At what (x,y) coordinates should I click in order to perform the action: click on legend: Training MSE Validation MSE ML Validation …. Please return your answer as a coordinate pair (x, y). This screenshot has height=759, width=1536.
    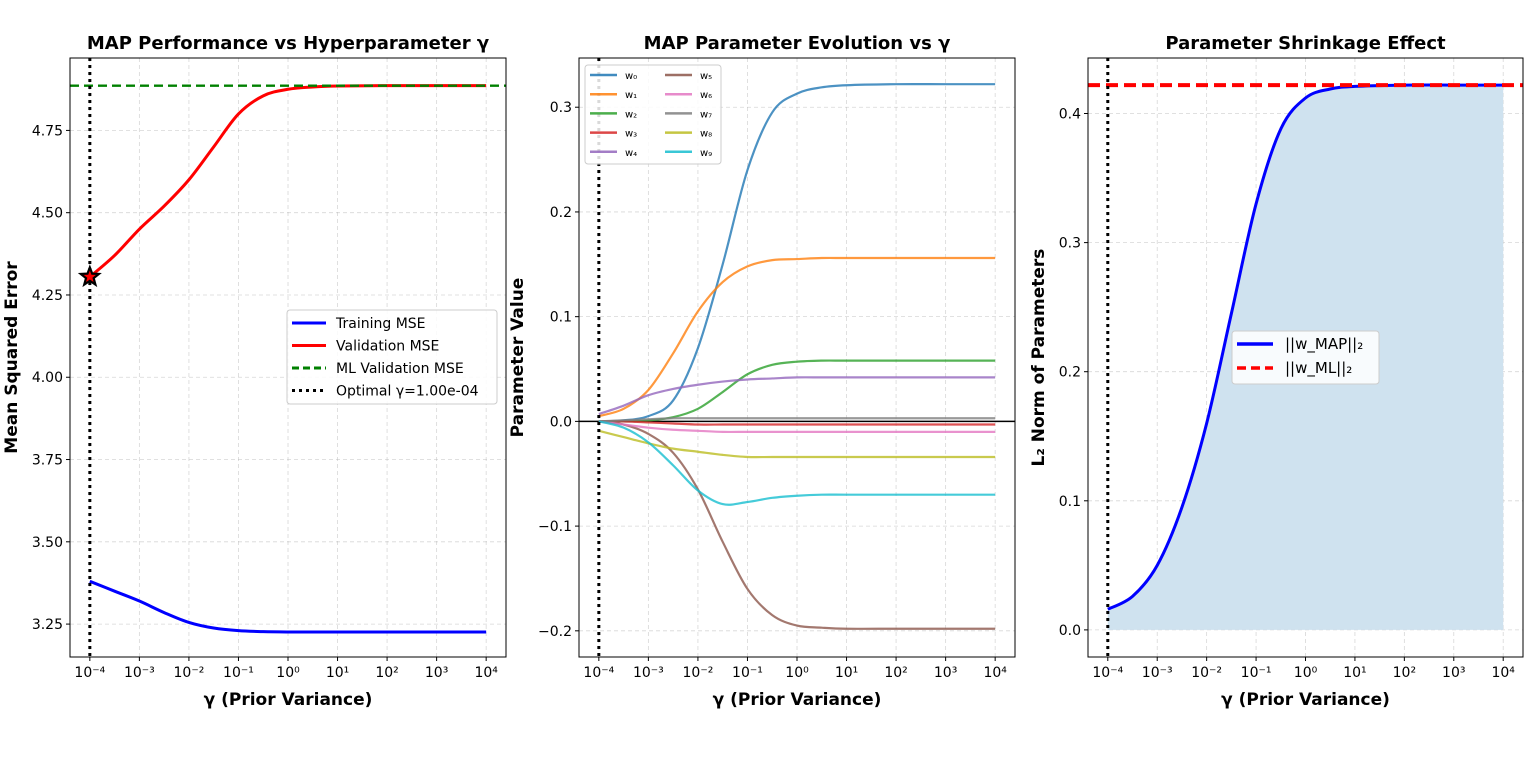
    Looking at the image, I should click on (392, 357).